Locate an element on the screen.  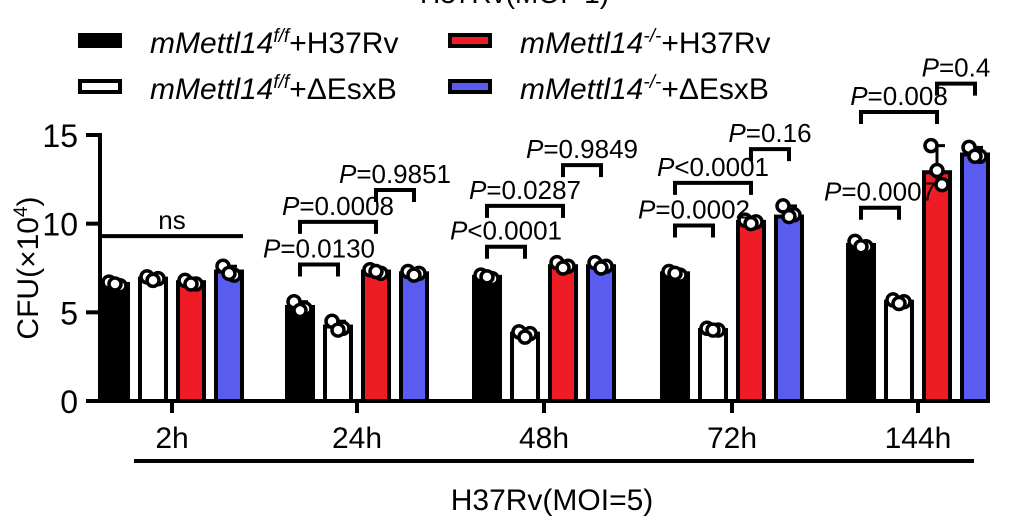
y-tick-label: 0 is located at coordinates (69, 402).